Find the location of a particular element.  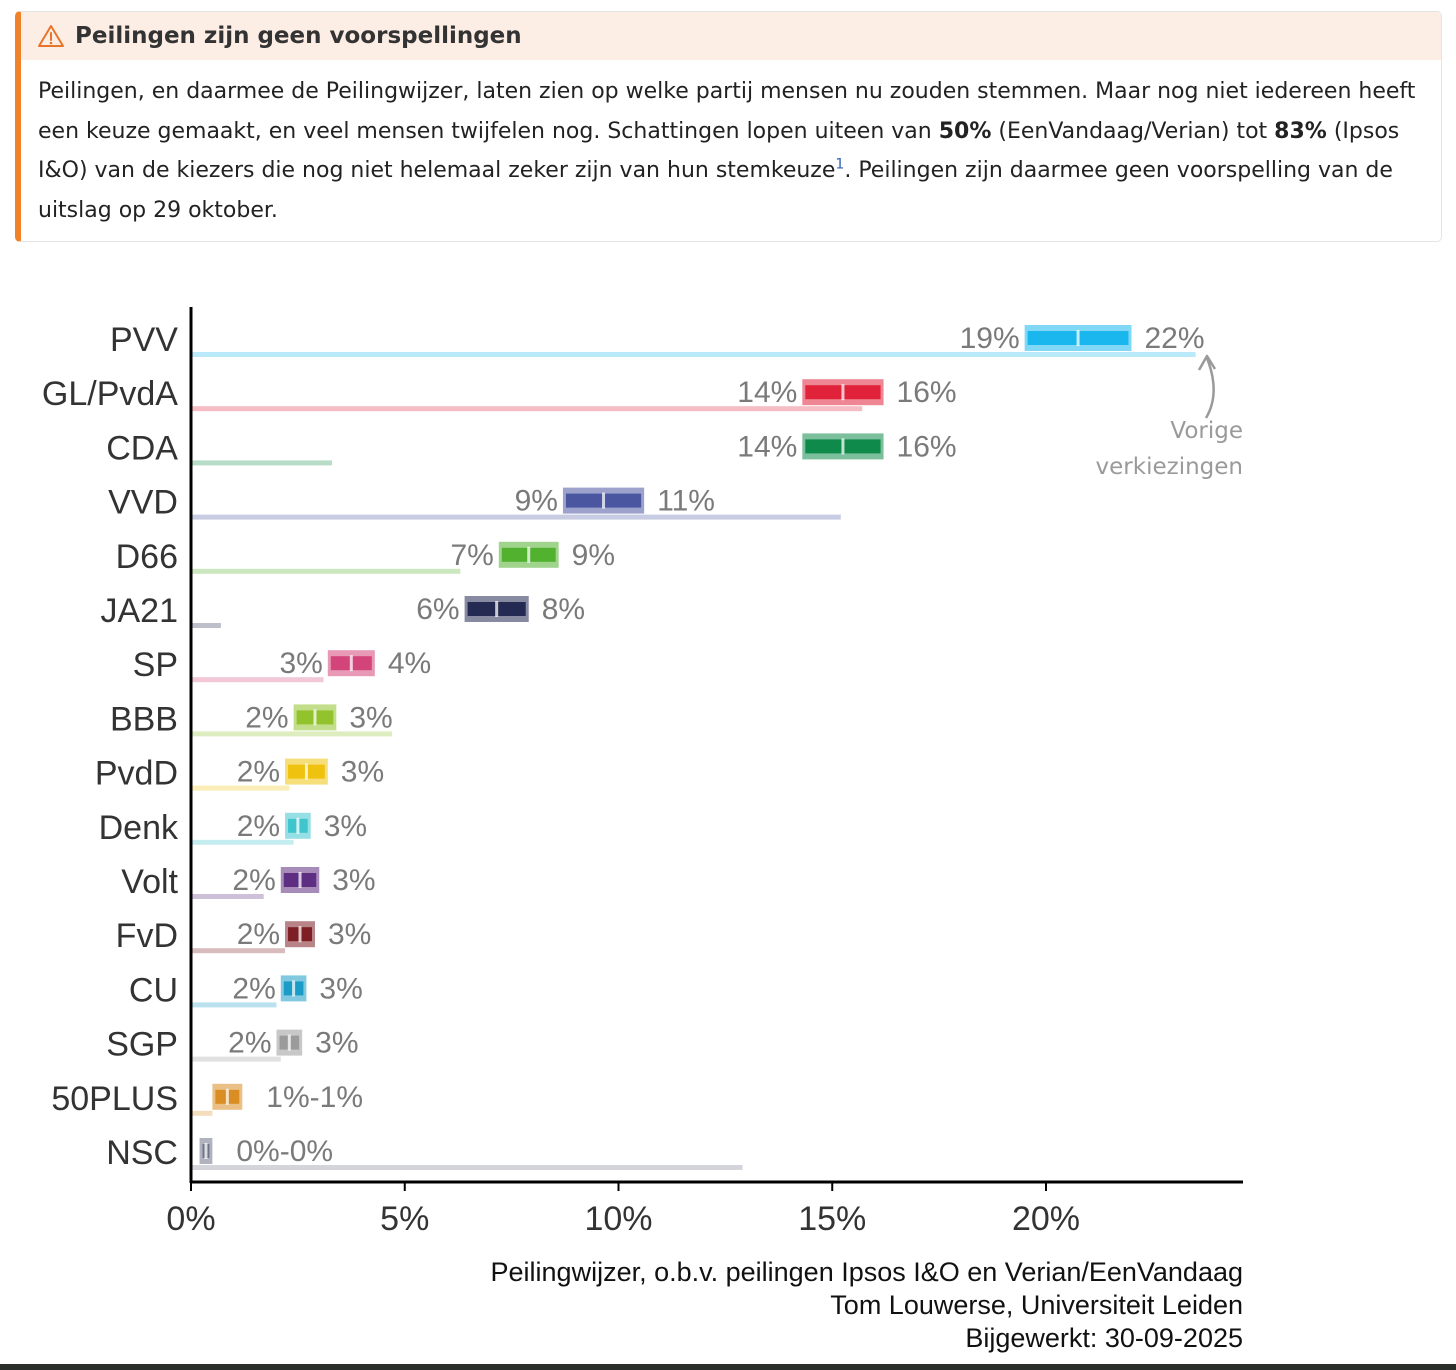

footnote-link: 1 is located at coordinates (840, 164).